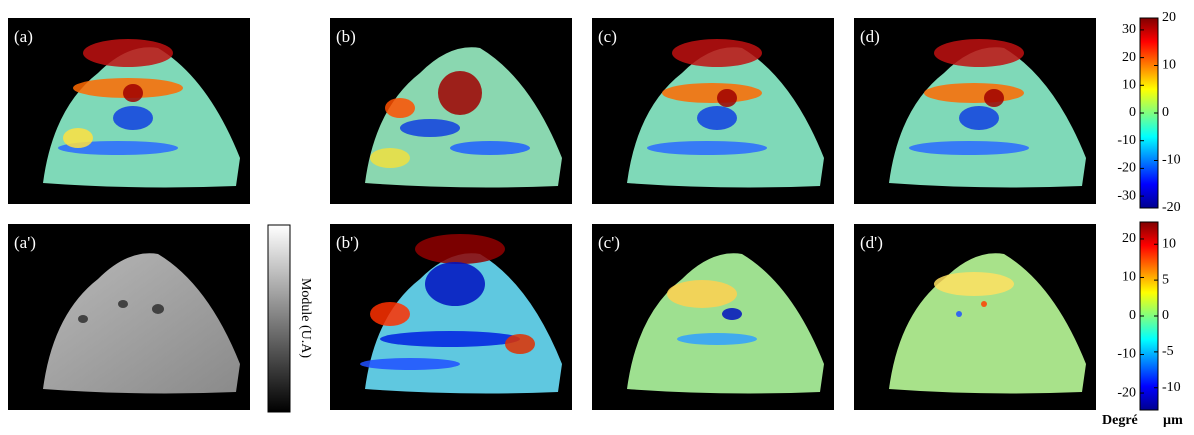 The image size is (1194, 435). Describe the element at coordinates (870, 36) in the screenshot. I see `panel-label: (d)` at that location.